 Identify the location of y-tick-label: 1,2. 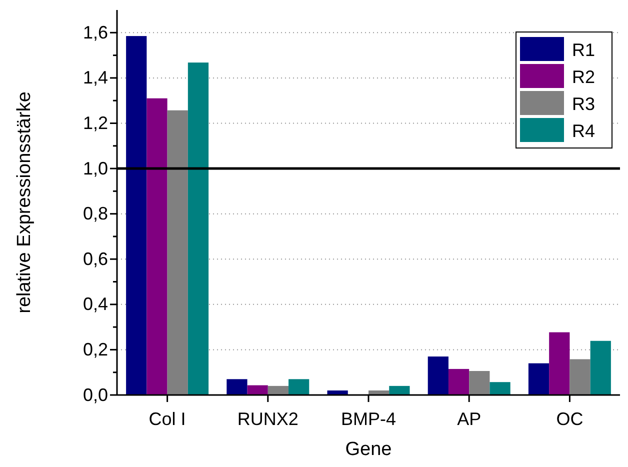
(95, 122).